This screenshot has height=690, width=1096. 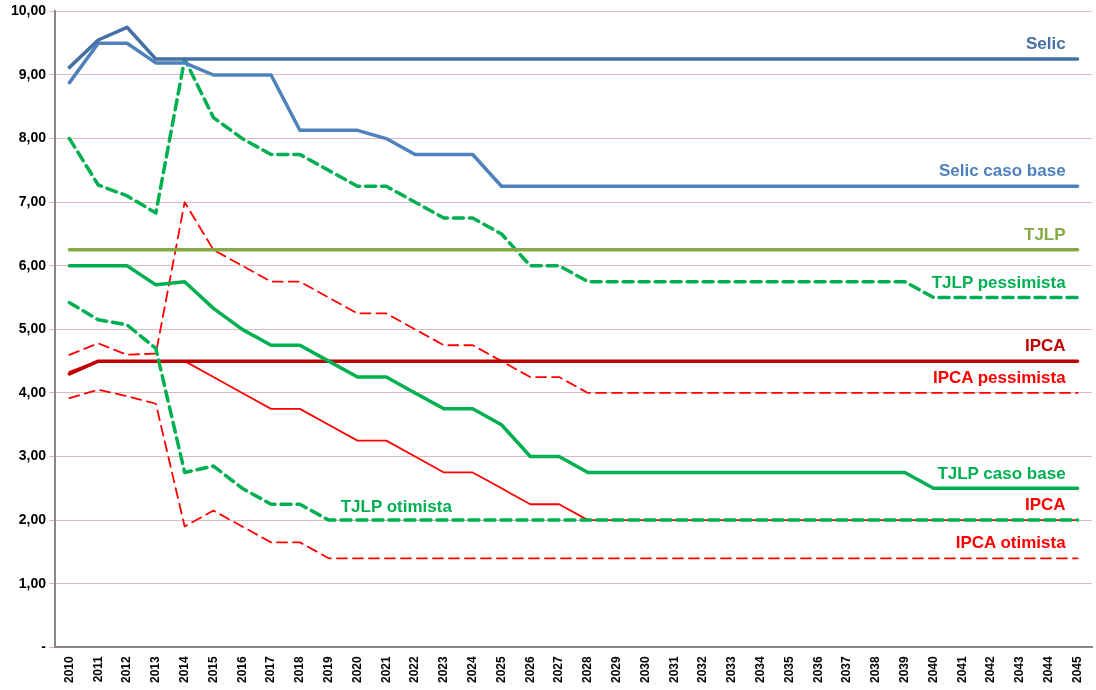 I want to click on x-tick-label: 2025, so click(x=500, y=669).